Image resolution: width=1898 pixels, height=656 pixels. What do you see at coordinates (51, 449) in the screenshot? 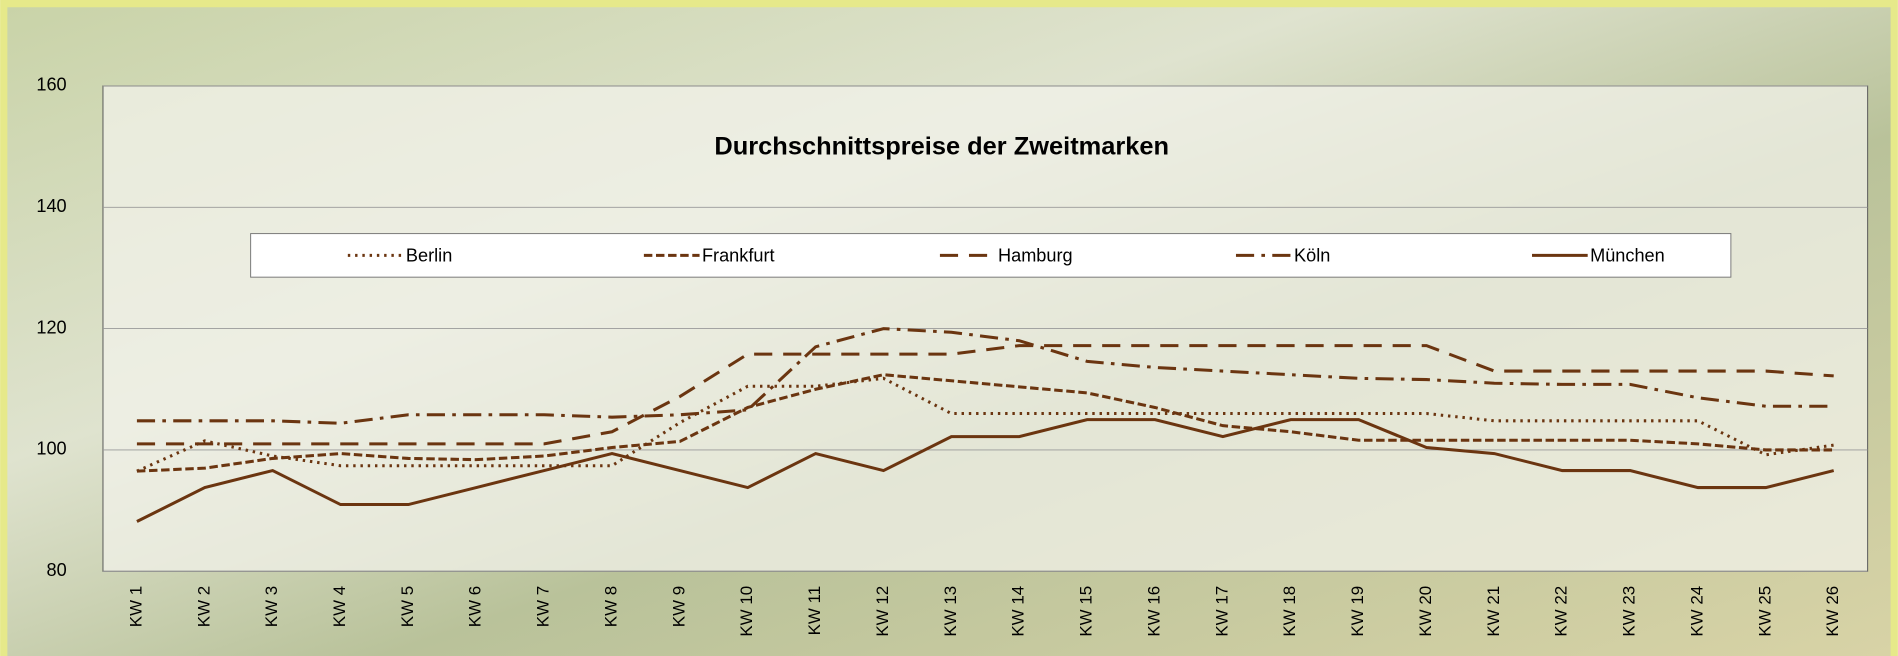
I see `y-tick-label: 100` at bounding box center [51, 449].